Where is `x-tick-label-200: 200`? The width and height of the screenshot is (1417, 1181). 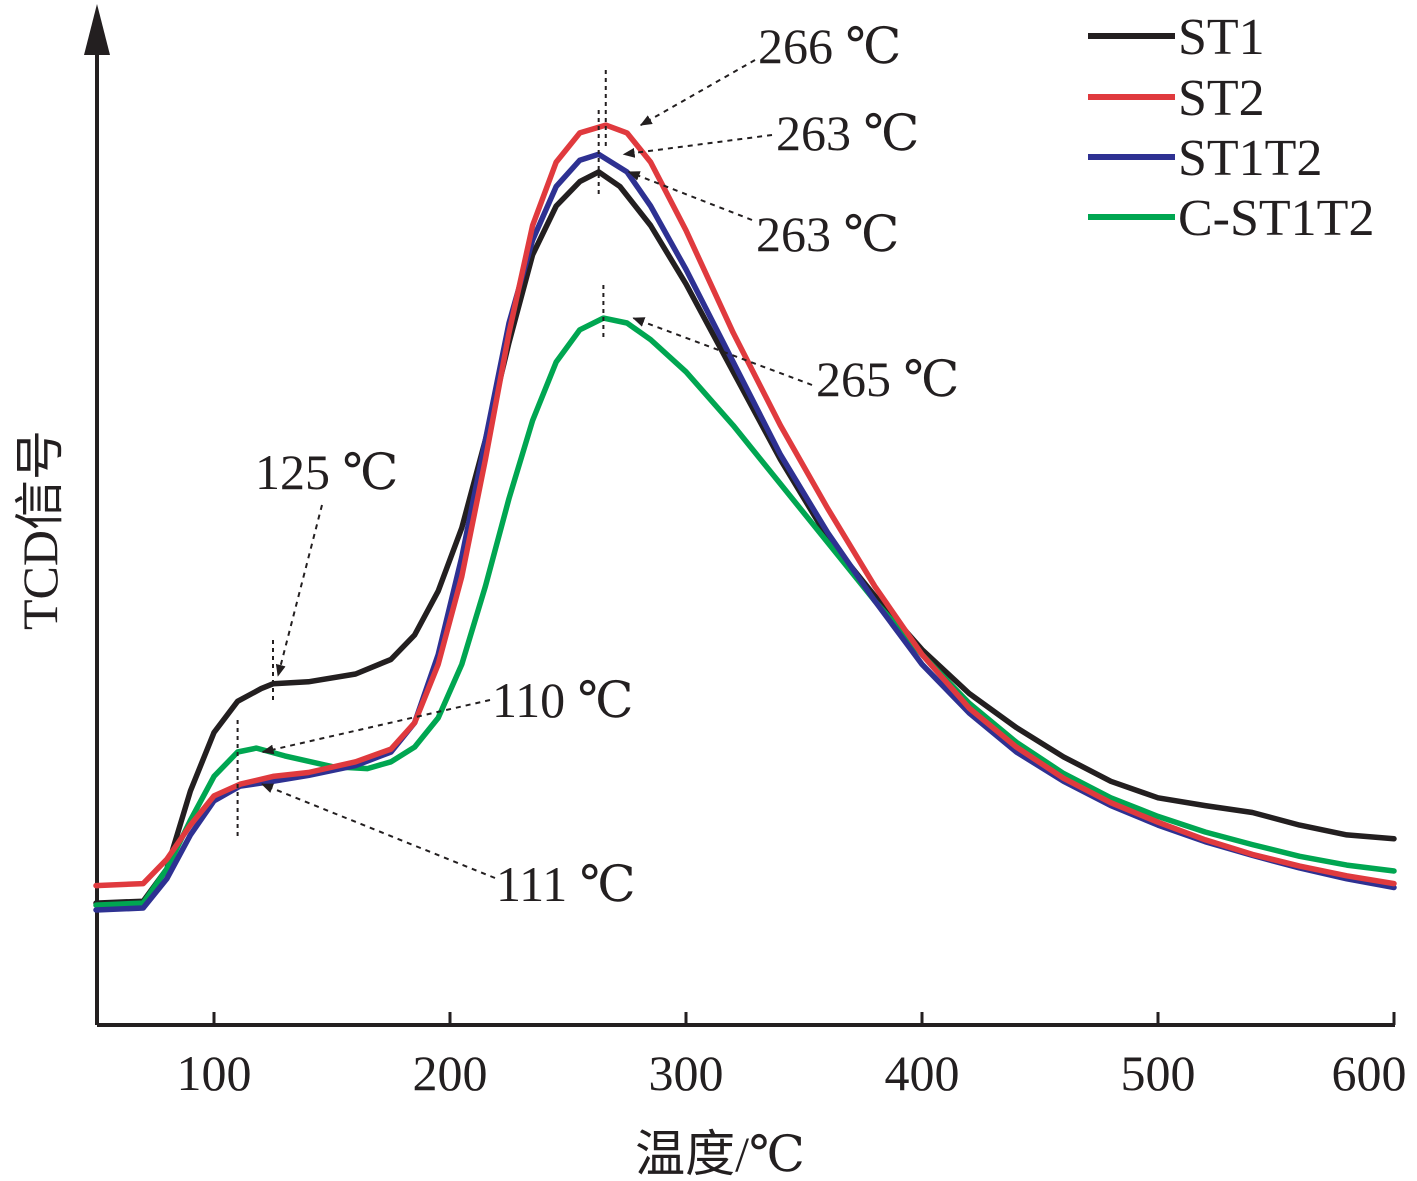 x-tick-label-200: 200 is located at coordinates (450, 1073).